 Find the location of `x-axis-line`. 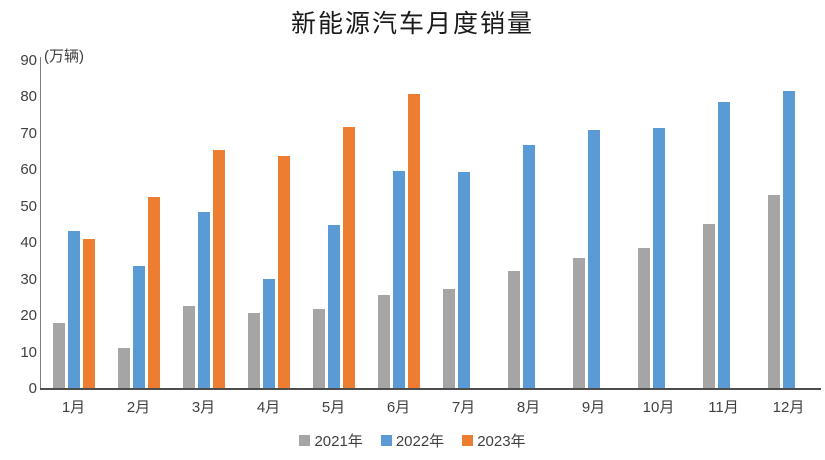

x-axis-line is located at coordinates (430, 389).